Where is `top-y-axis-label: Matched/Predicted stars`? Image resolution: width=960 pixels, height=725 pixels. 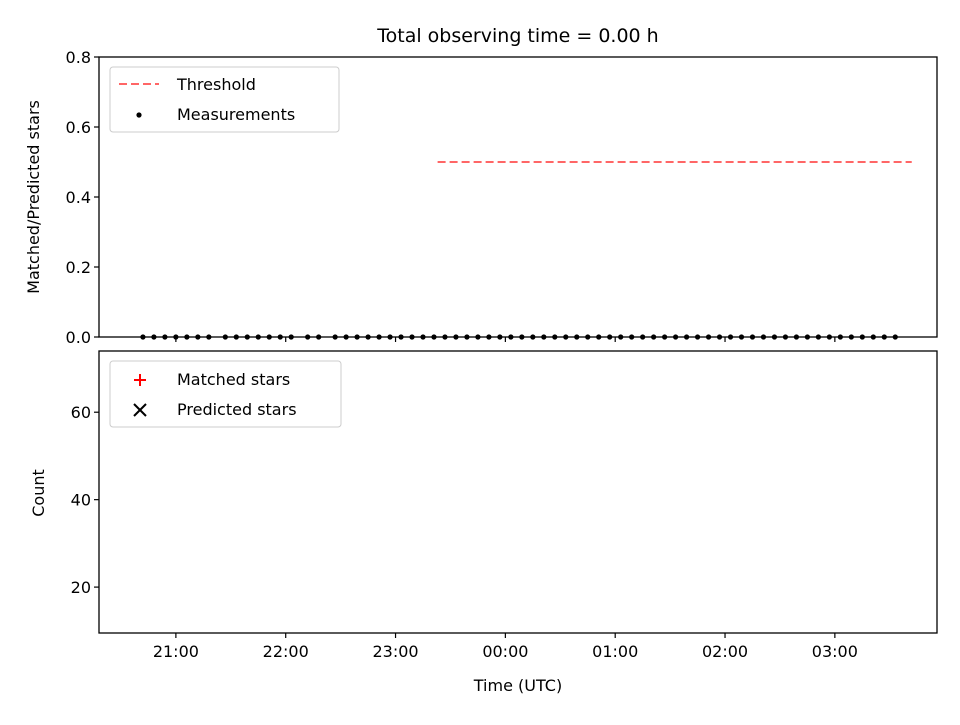 top-y-axis-label: Matched/Predicted stars is located at coordinates (33, 197).